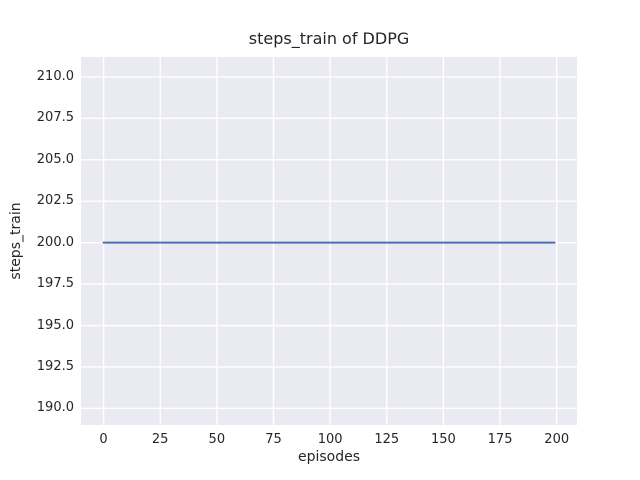 Image resolution: width=640 pixels, height=480 pixels. What do you see at coordinates (217, 439) in the screenshot?
I see `x-tick-label: 50` at bounding box center [217, 439].